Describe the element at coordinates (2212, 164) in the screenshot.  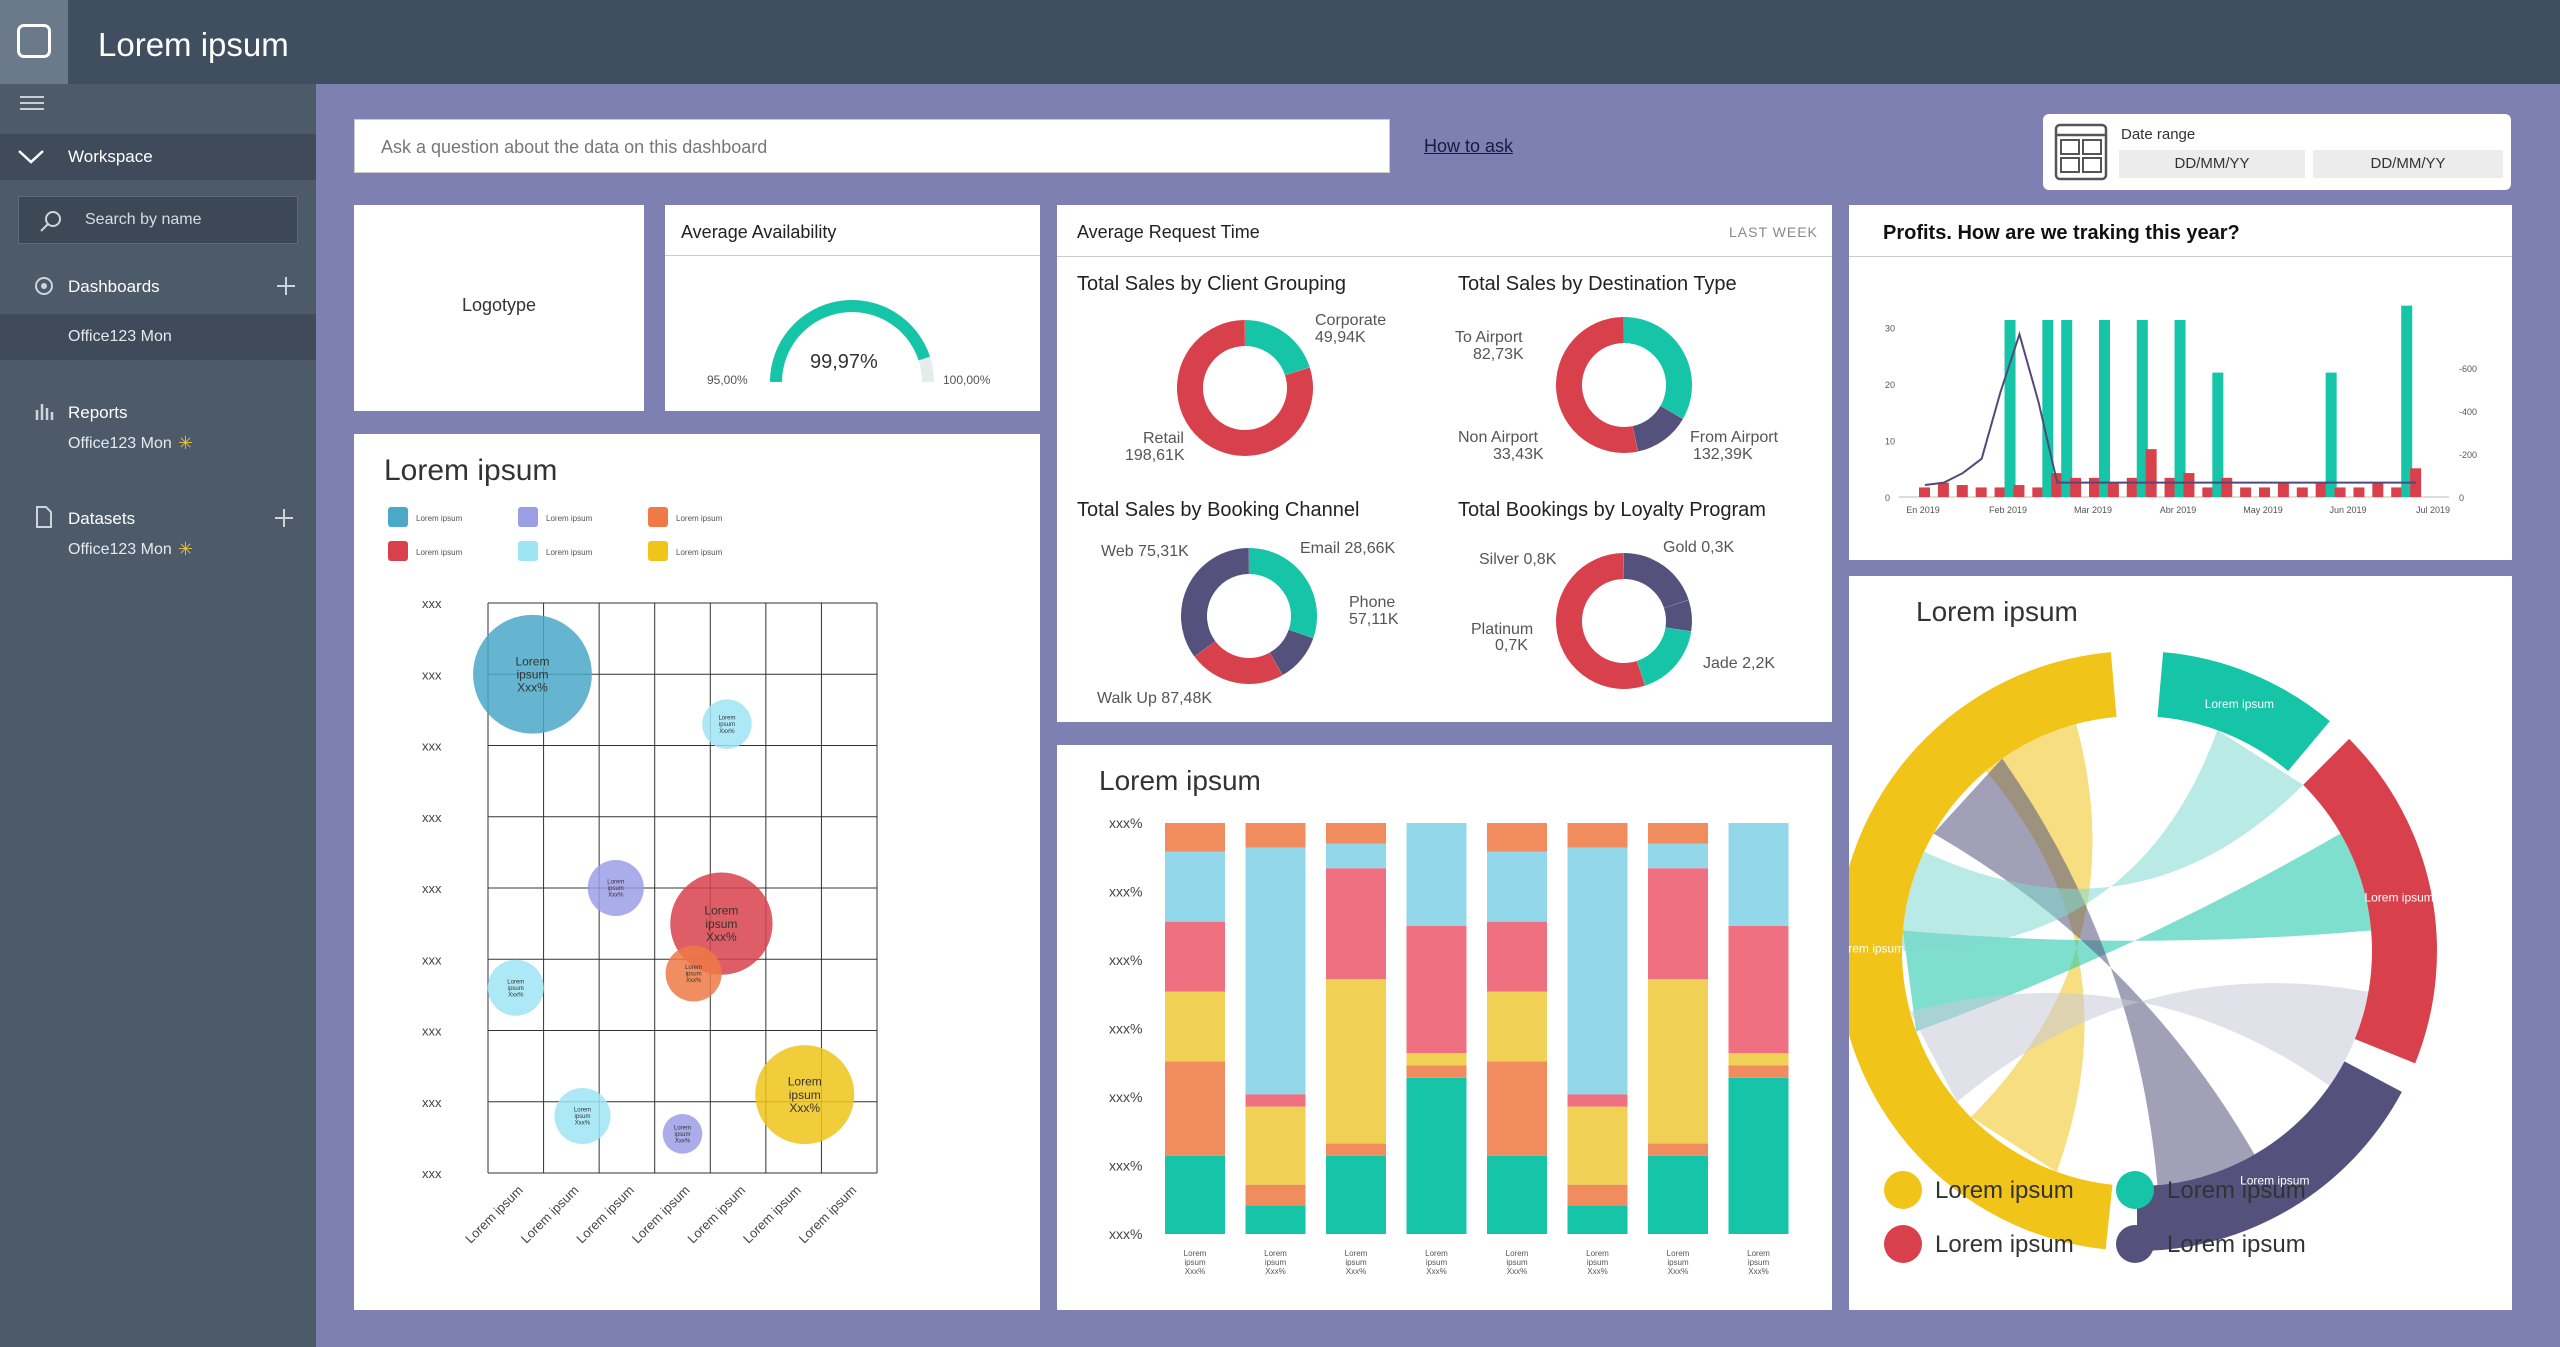
I see `date-from-field: DD/MM/YY` at that location.